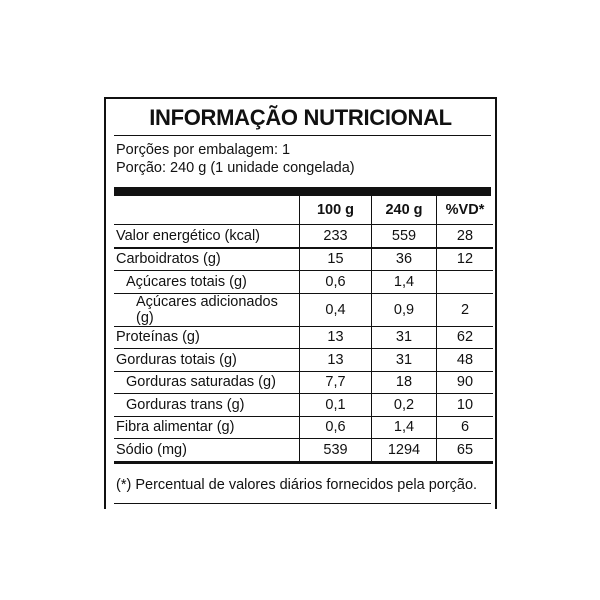  Describe the element at coordinates (302, 191) in the screenshot. I see `thick-divider-bar` at that location.